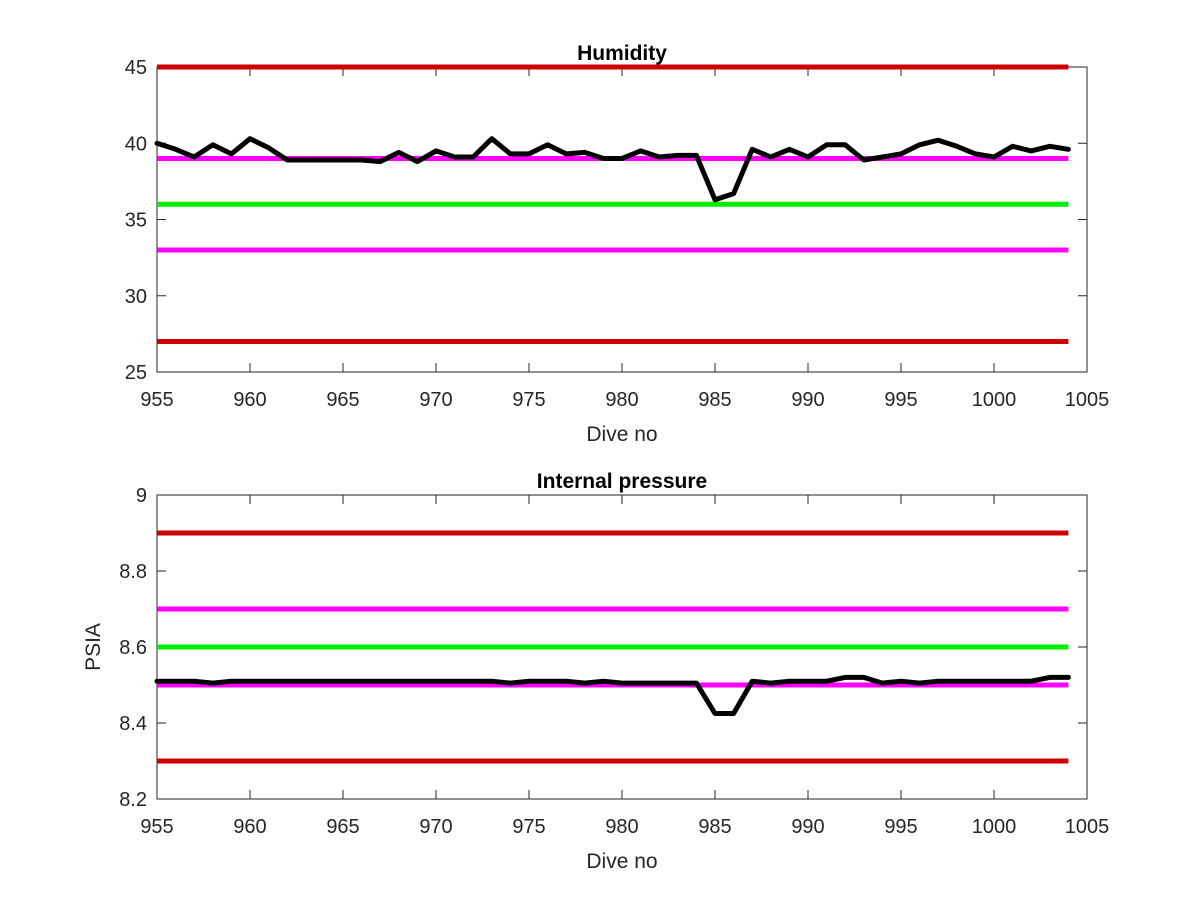 This screenshot has width=1200, height=900. Describe the element at coordinates (622, 481) in the screenshot. I see `internal-pressure-title: Internal pressure` at that location.